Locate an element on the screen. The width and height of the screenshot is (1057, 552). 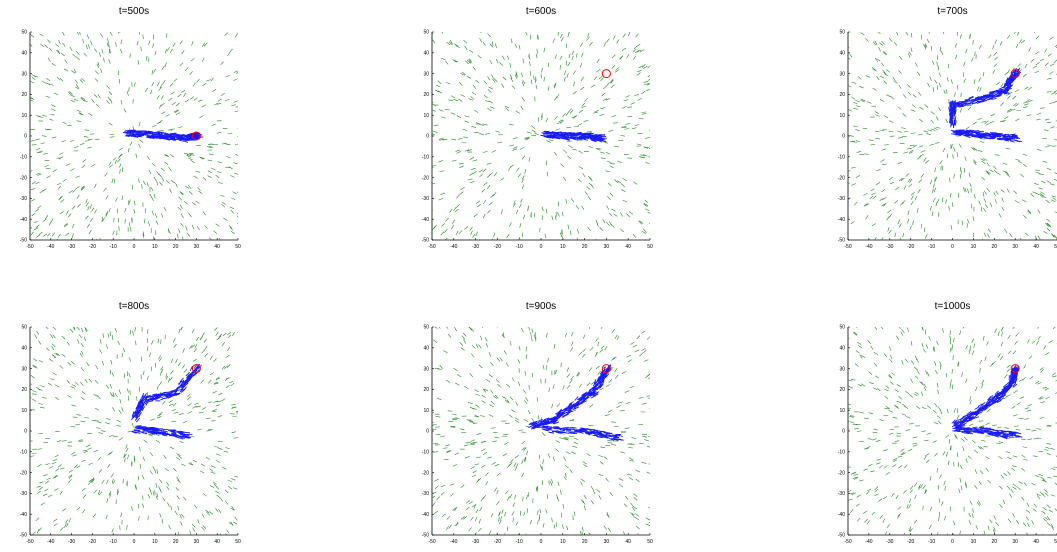
x-tick-label: -50 is located at coordinates (847, 542).